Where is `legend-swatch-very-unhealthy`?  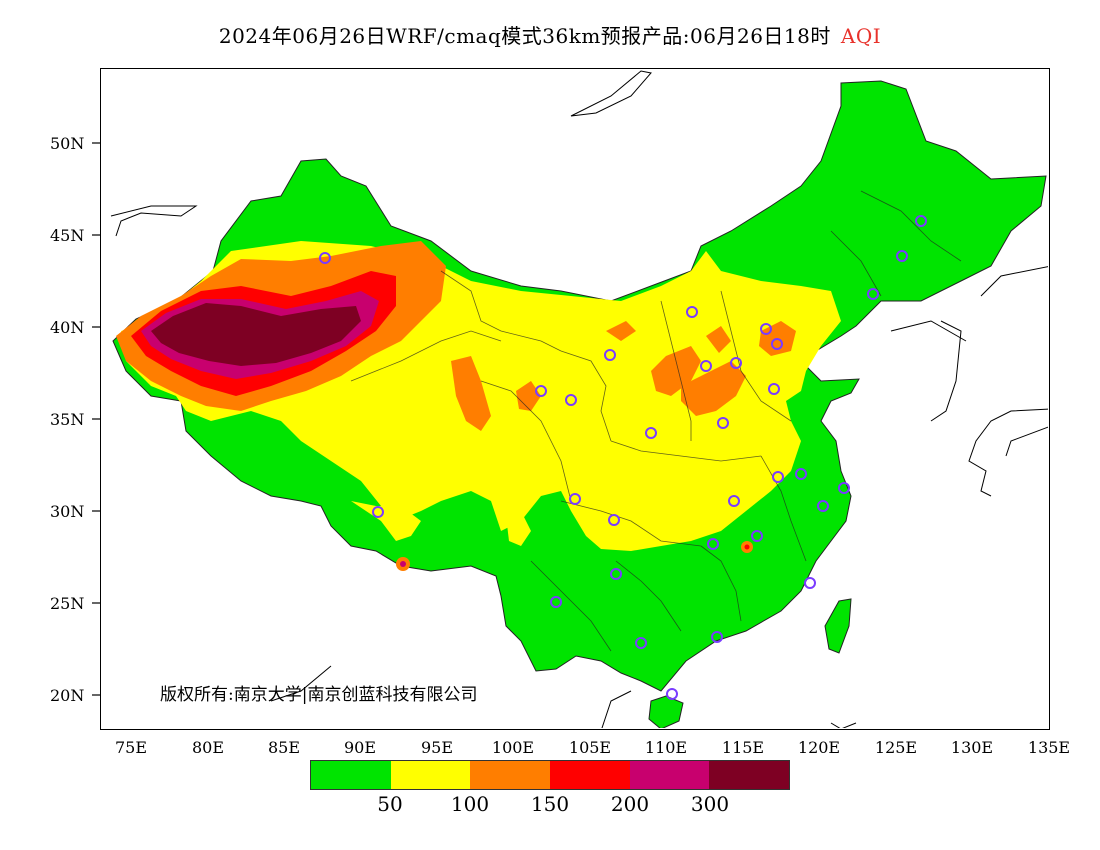
legend-swatch-very-unhealthy is located at coordinates (669, 775).